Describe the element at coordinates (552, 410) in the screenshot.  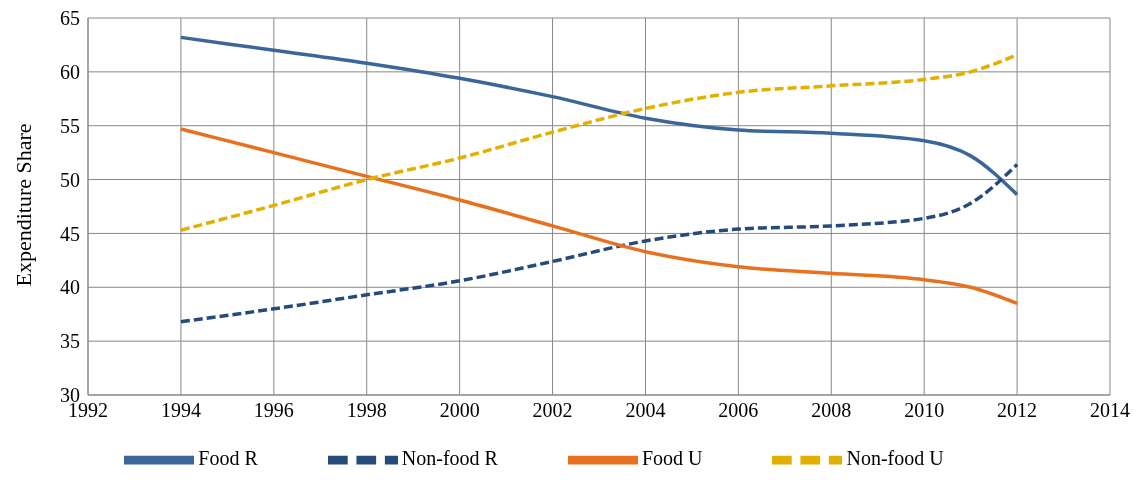
I see `x-tick-label: 2002` at that location.